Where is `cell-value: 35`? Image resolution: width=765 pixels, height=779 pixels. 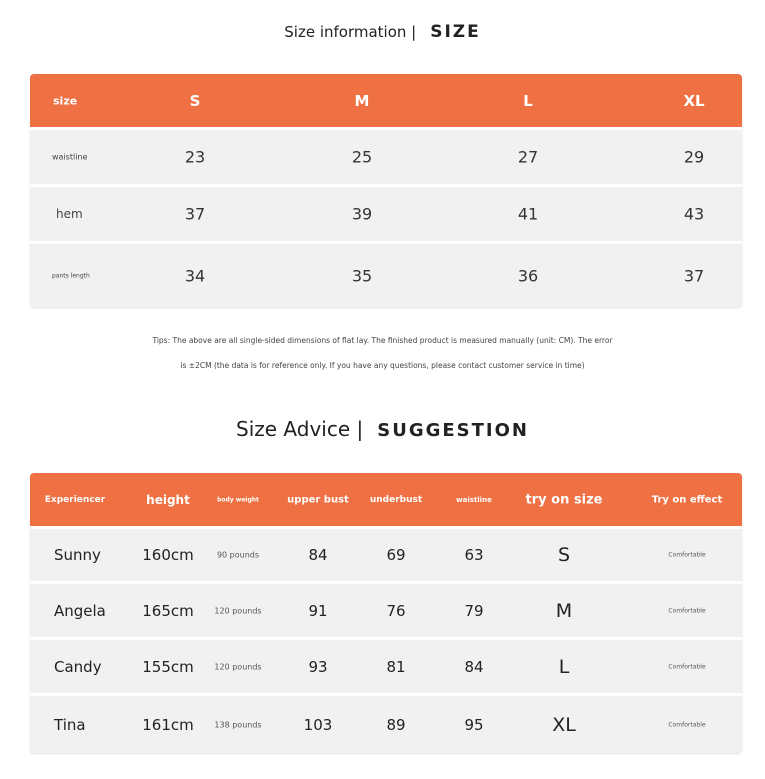 cell-value: 35 is located at coordinates (362, 275).